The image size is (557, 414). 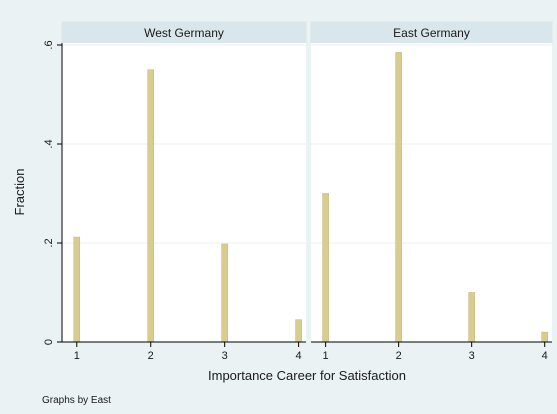 I want to click on bar-panel2-x1, so click(x=325, y=268).